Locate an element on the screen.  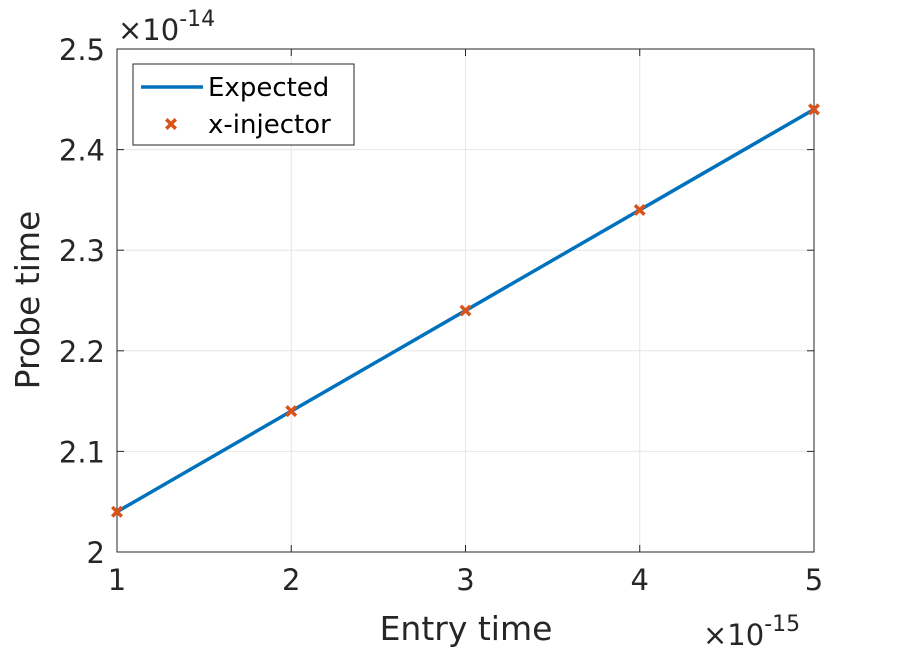
y-multiplier-base: ×10 is located at coordinates (148, 30).